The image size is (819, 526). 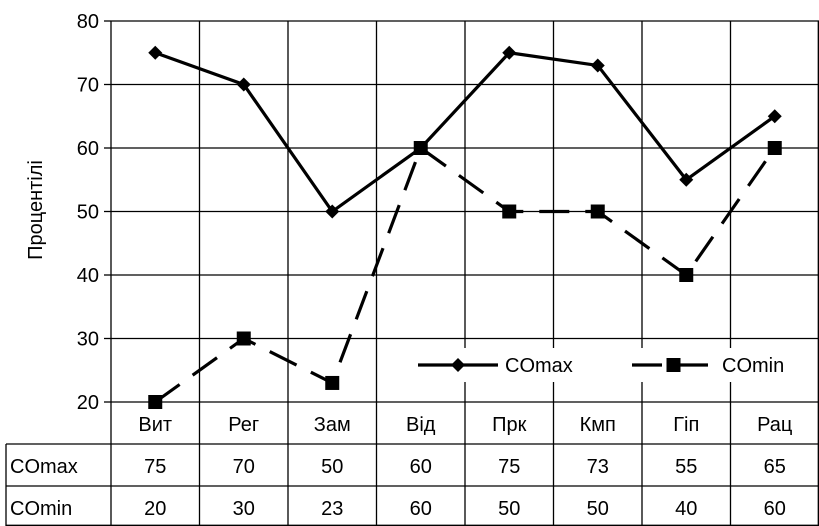 I want to click on y-tick-label: 30, so click(x=88, y=340).